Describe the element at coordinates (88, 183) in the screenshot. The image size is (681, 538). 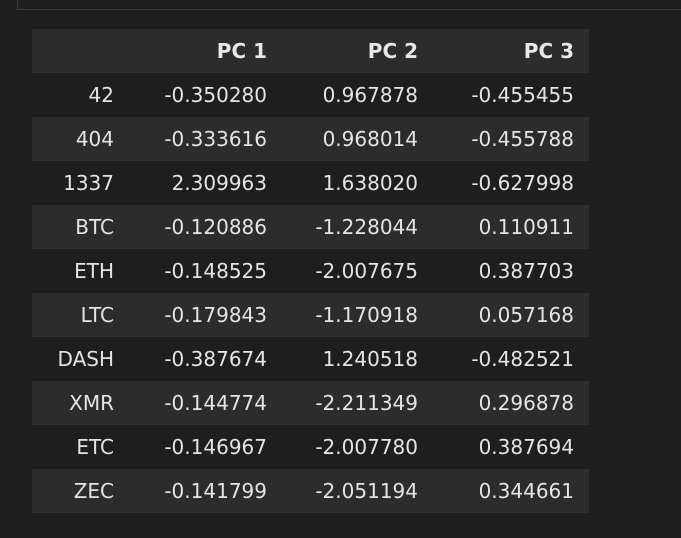
I see `row-index-label: 1337` at that location.